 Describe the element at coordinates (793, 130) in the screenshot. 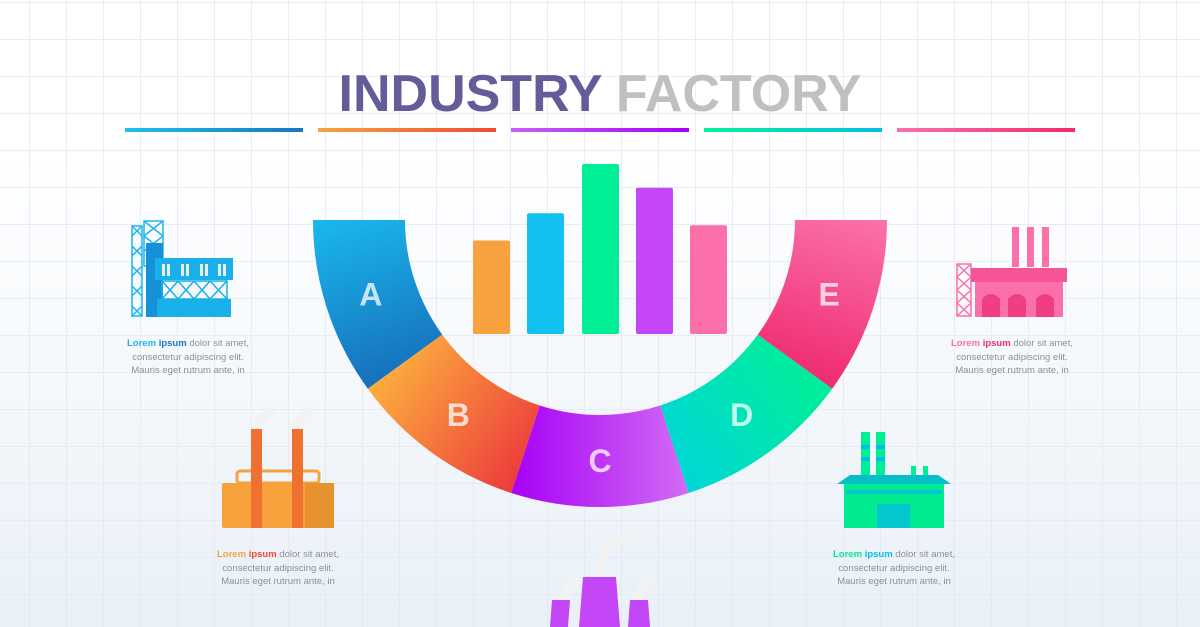

I see `underline-green` at that location.